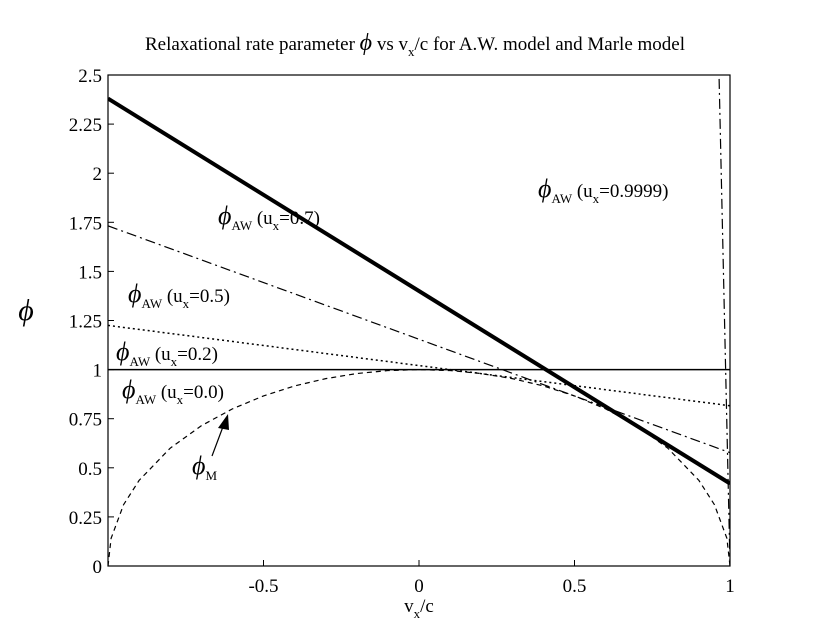 This screenshot has height=637, width=830. Describe the element at coordinates (211, 475) in the screenshot. I see `annotation-part: M` at that location.